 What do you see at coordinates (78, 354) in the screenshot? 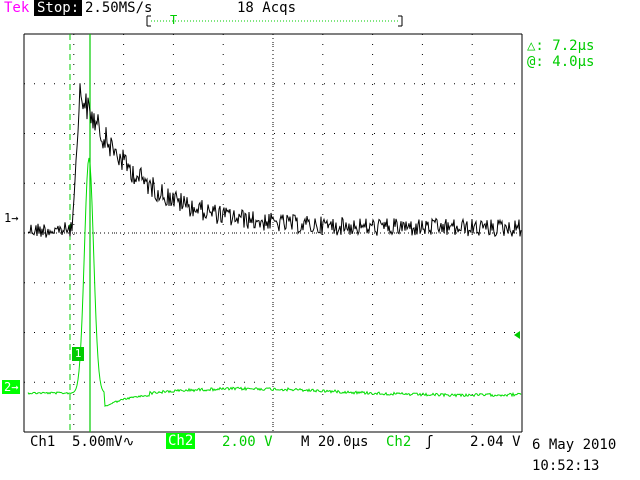
I see `waveform-label-box: 1` at bounding box center [78, 354].